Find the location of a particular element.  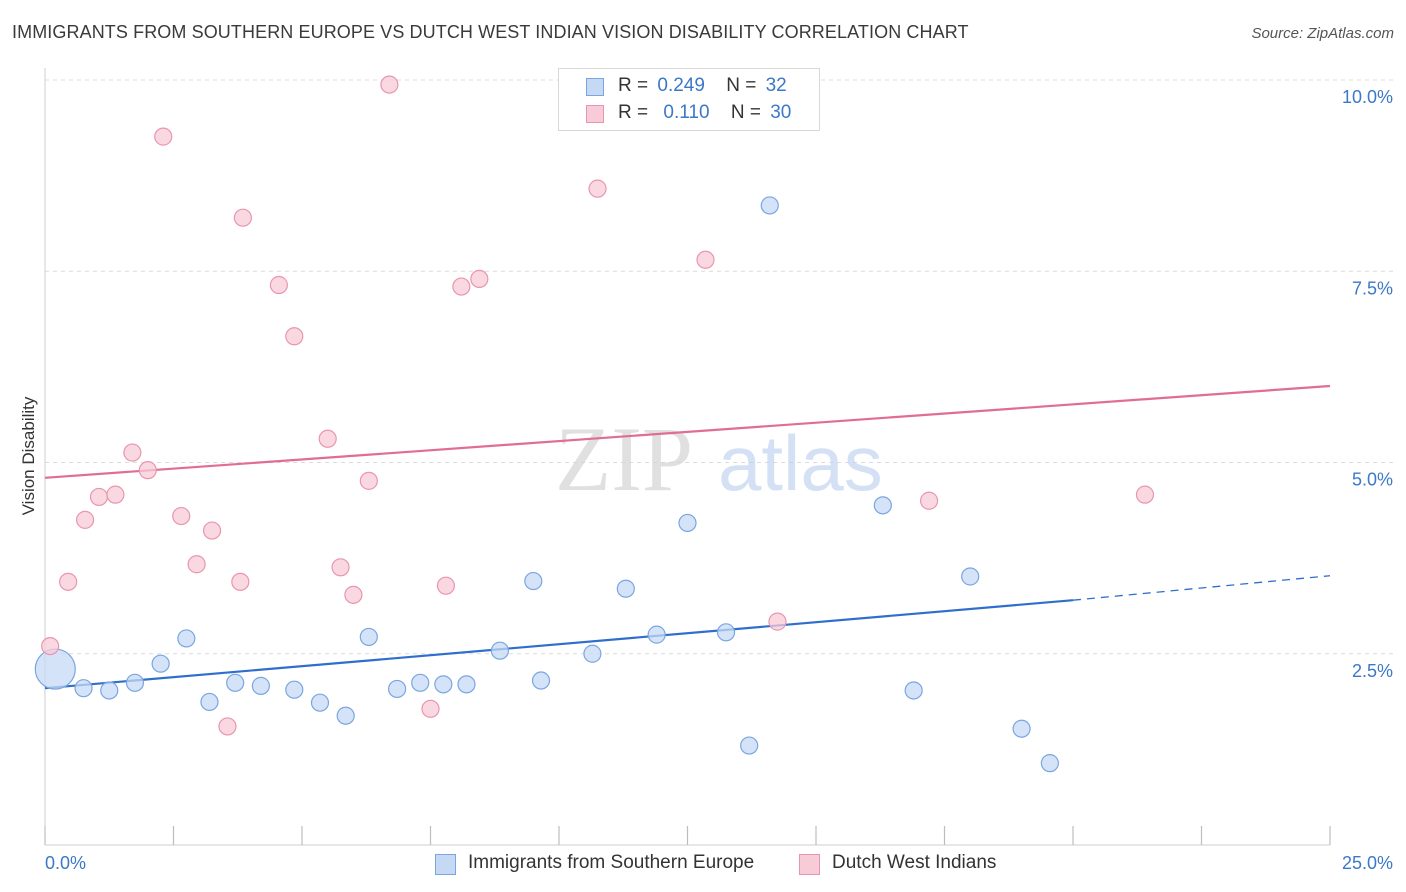

trend-line-pink is located at coordinates (687, 431).